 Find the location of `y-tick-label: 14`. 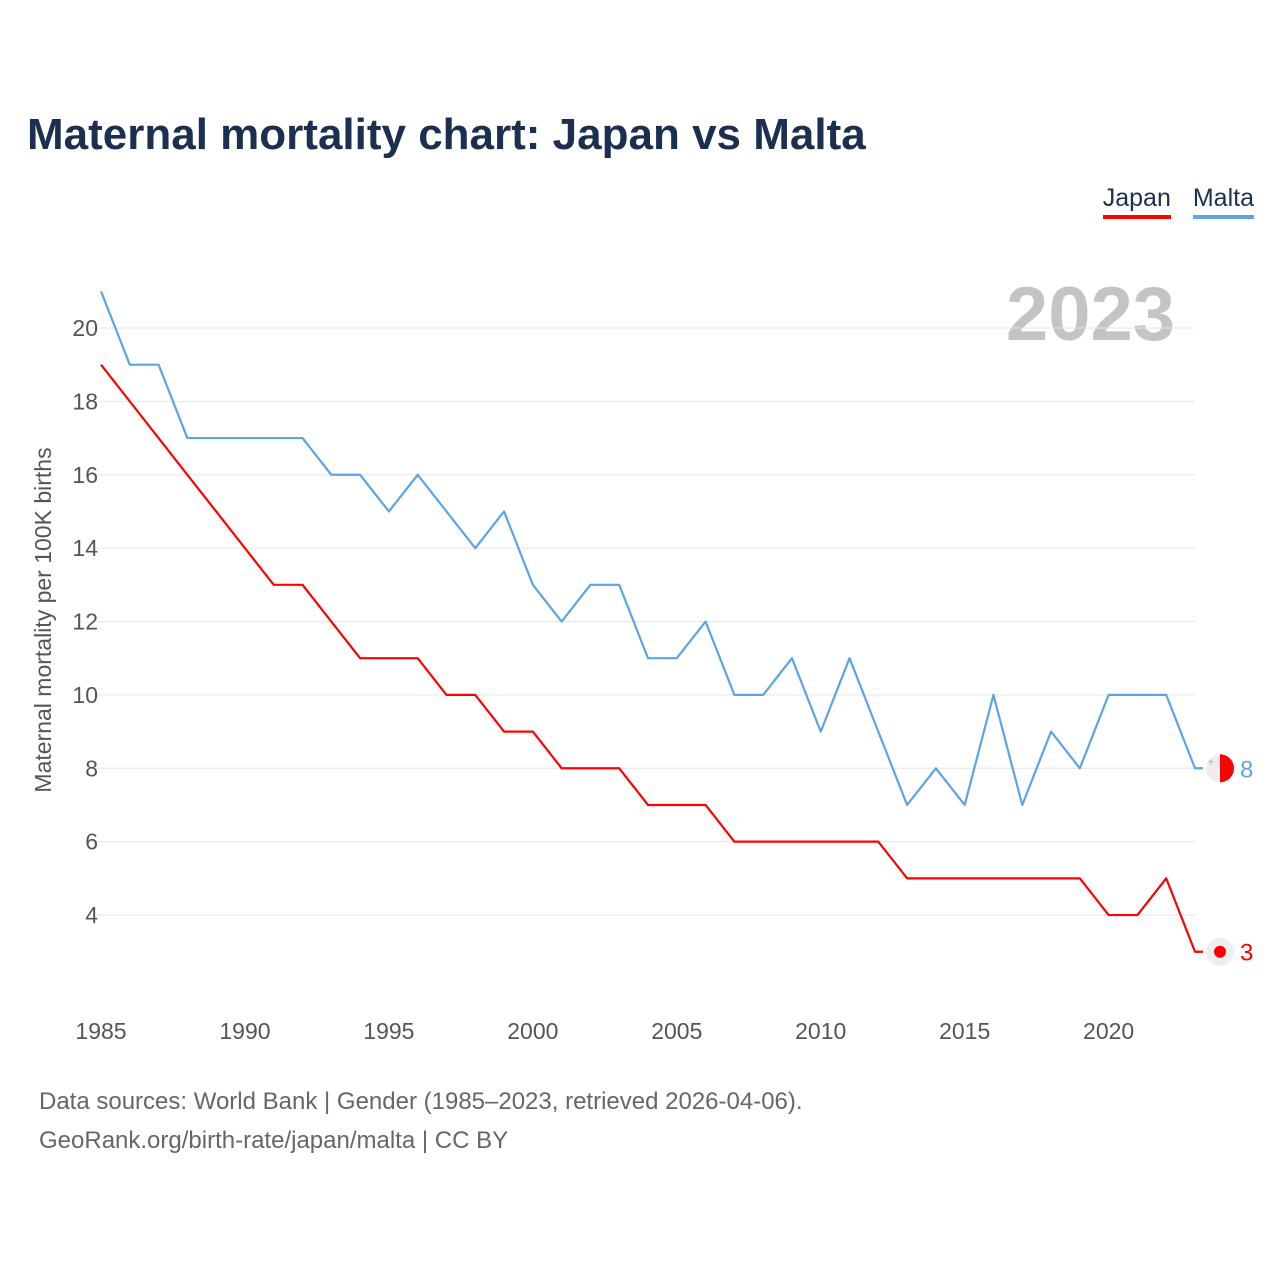

y-tick-label: 14 is located at coordinates (85, 548).